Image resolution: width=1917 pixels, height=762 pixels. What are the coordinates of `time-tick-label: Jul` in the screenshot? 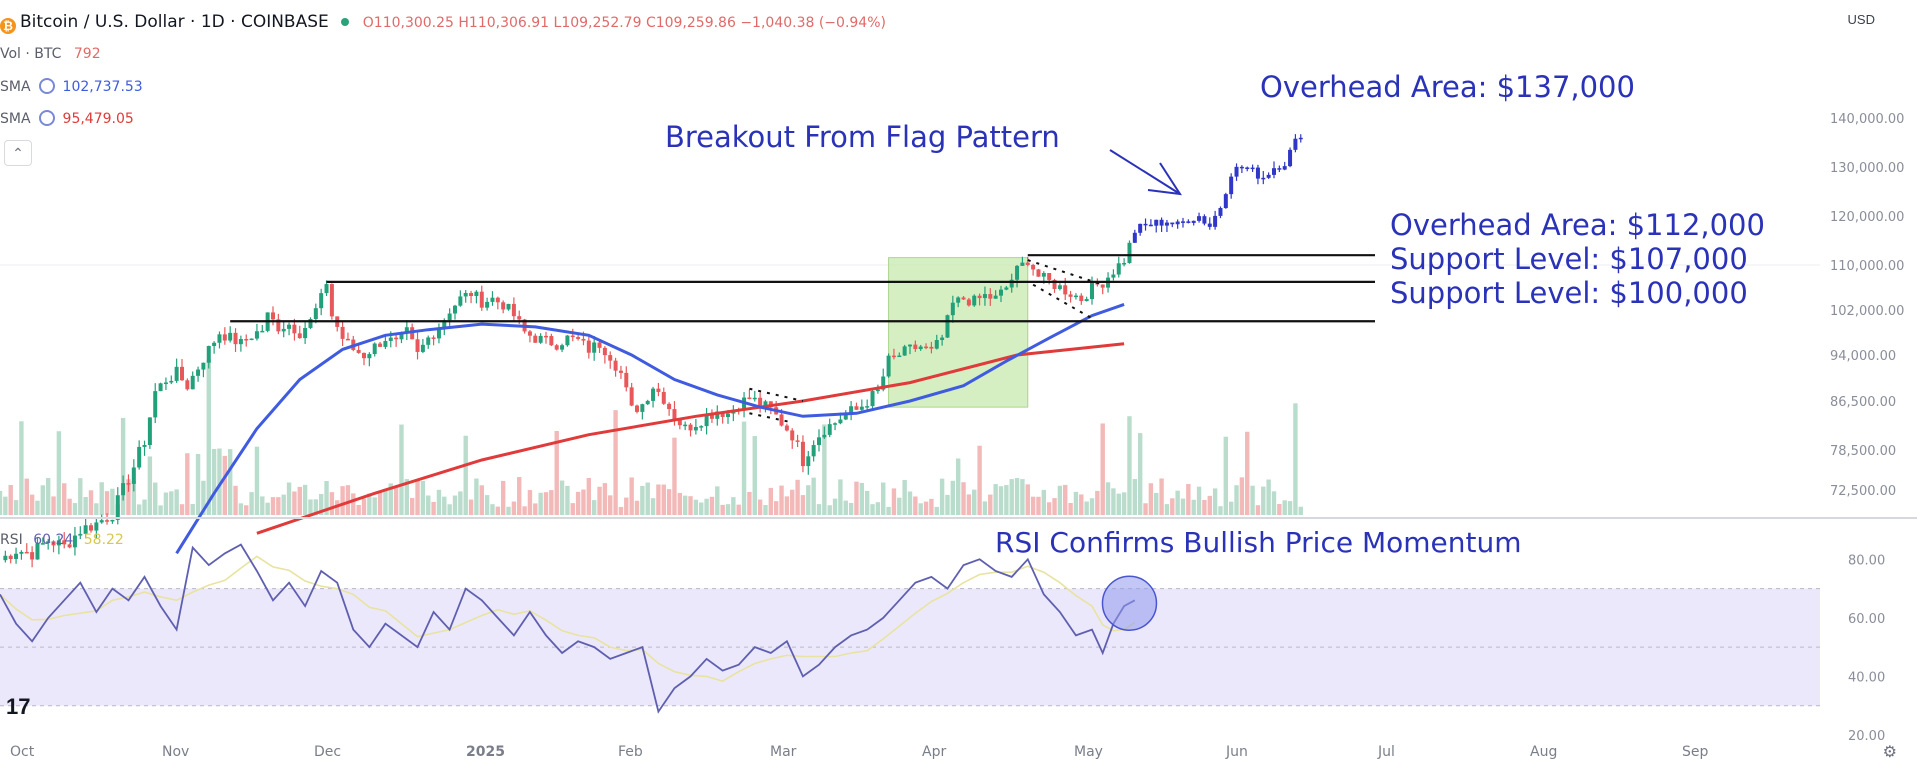 It's located at (1386, 752).